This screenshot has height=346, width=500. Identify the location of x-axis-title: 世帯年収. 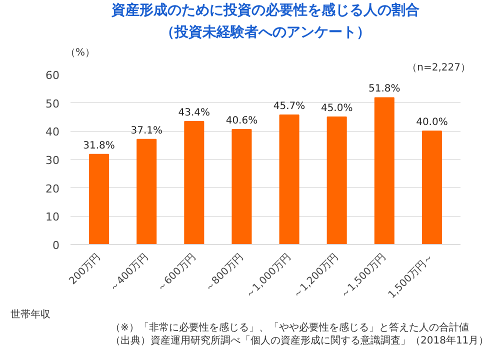
(30, 314).